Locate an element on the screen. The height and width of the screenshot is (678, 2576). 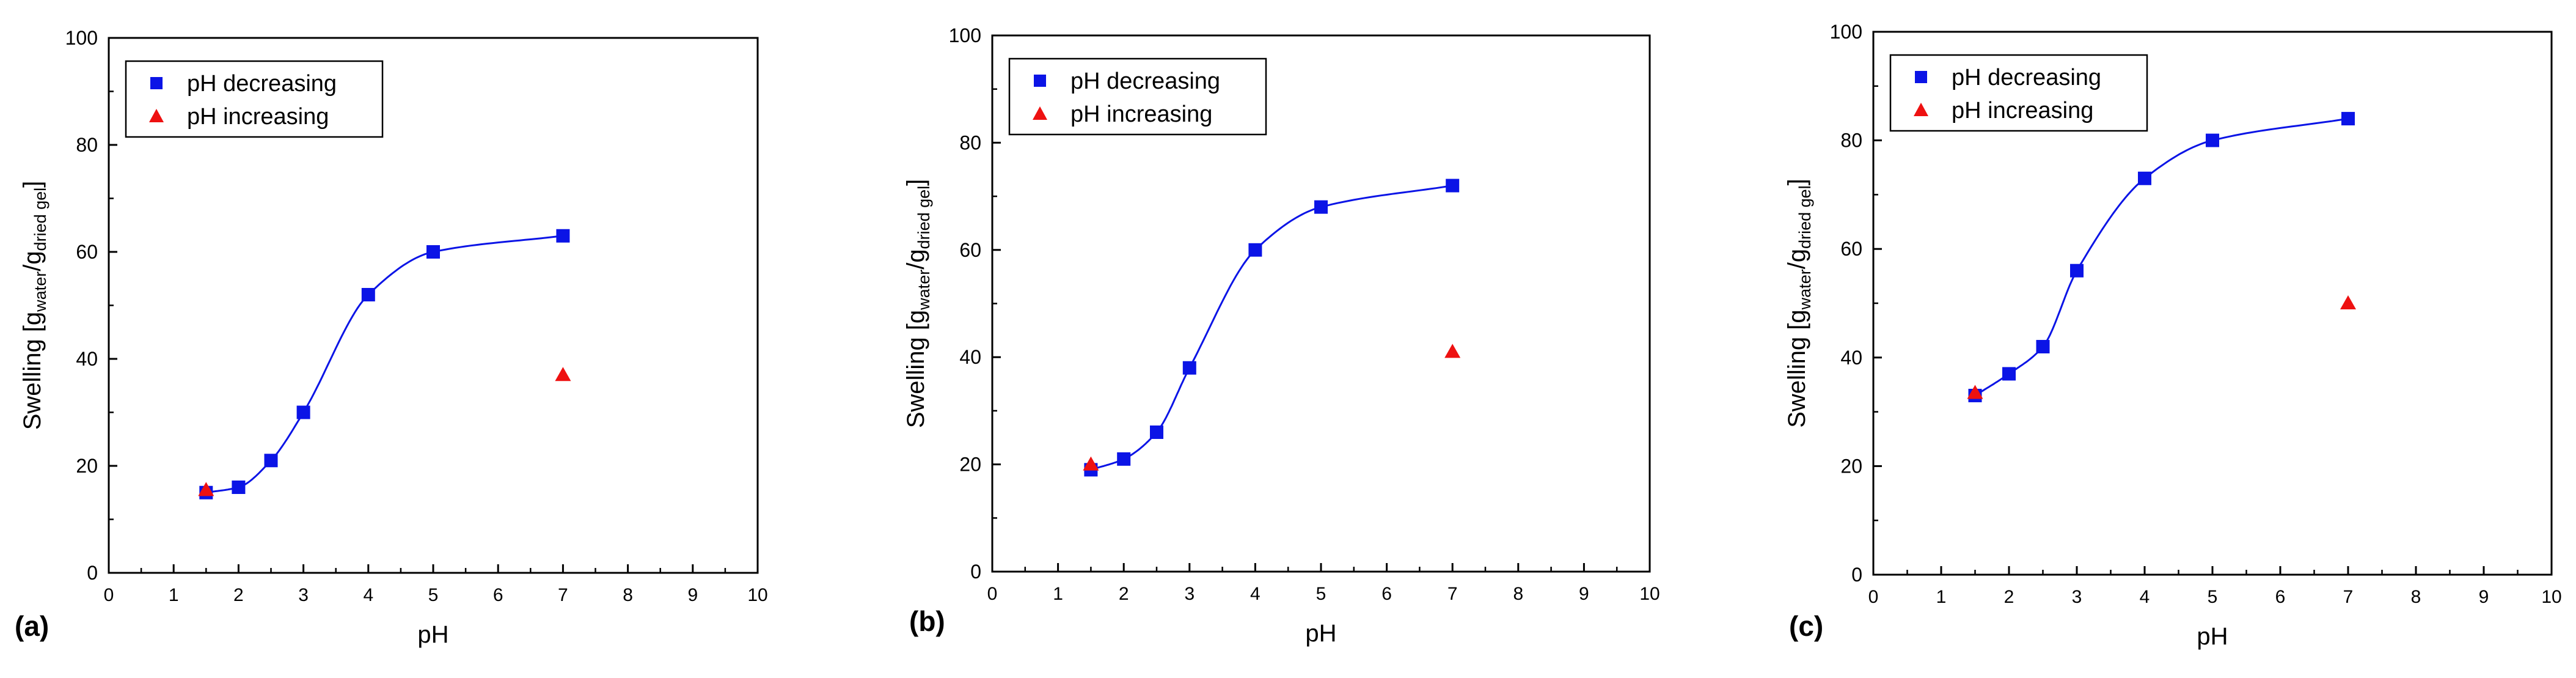
x-tick-label: 5 is located at coordinates (1321, 594).